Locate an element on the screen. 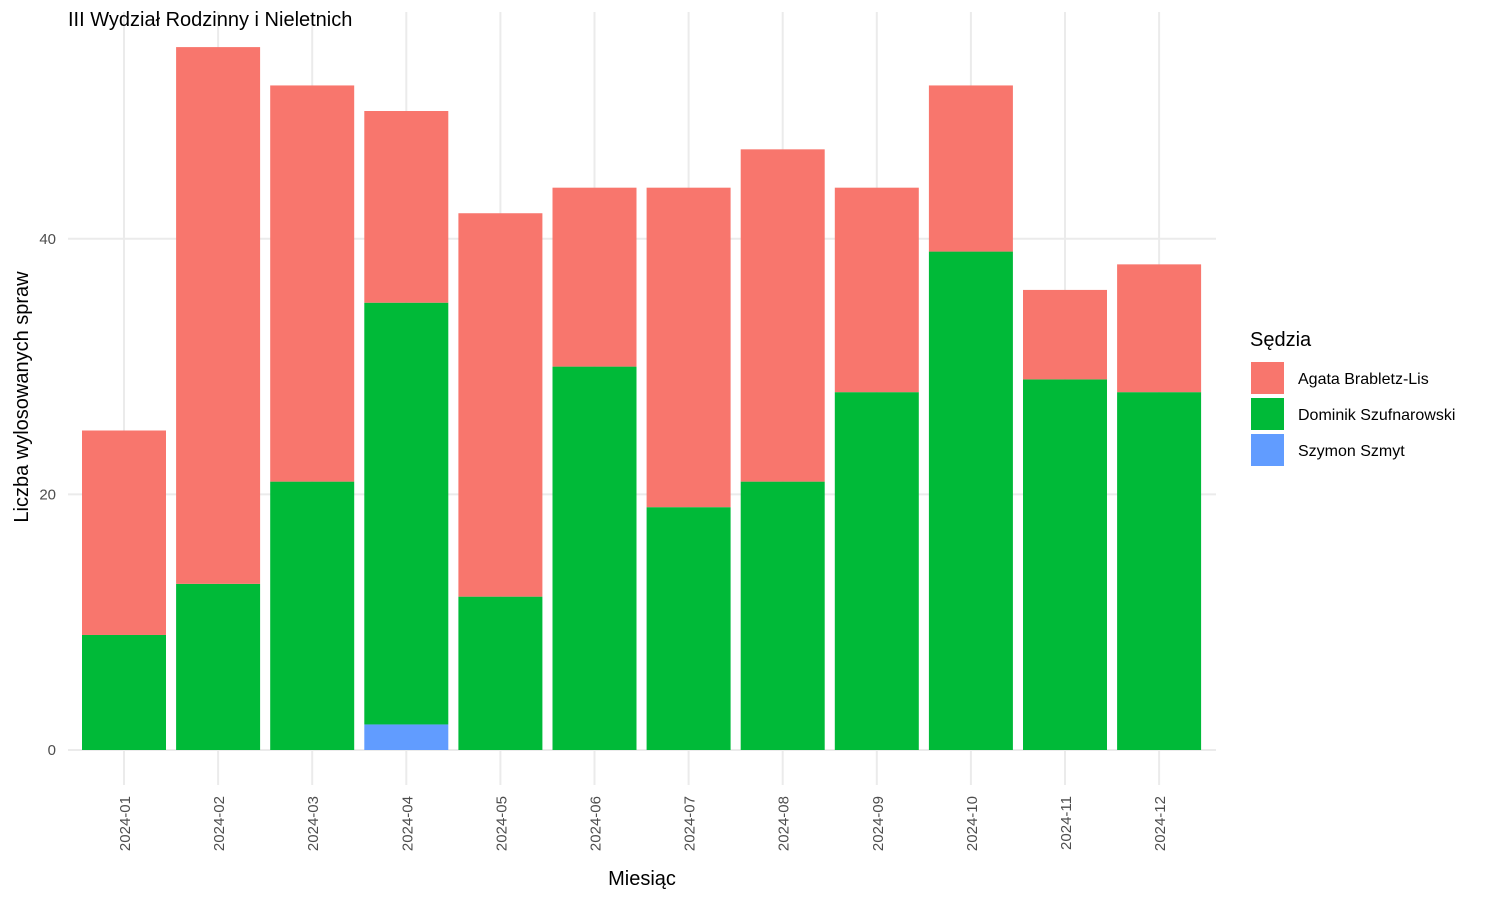 Image resolution: width=1500 pixels, height=900 pixels. x-axis-title: Miesiąc is located at coordinates (642, 879).